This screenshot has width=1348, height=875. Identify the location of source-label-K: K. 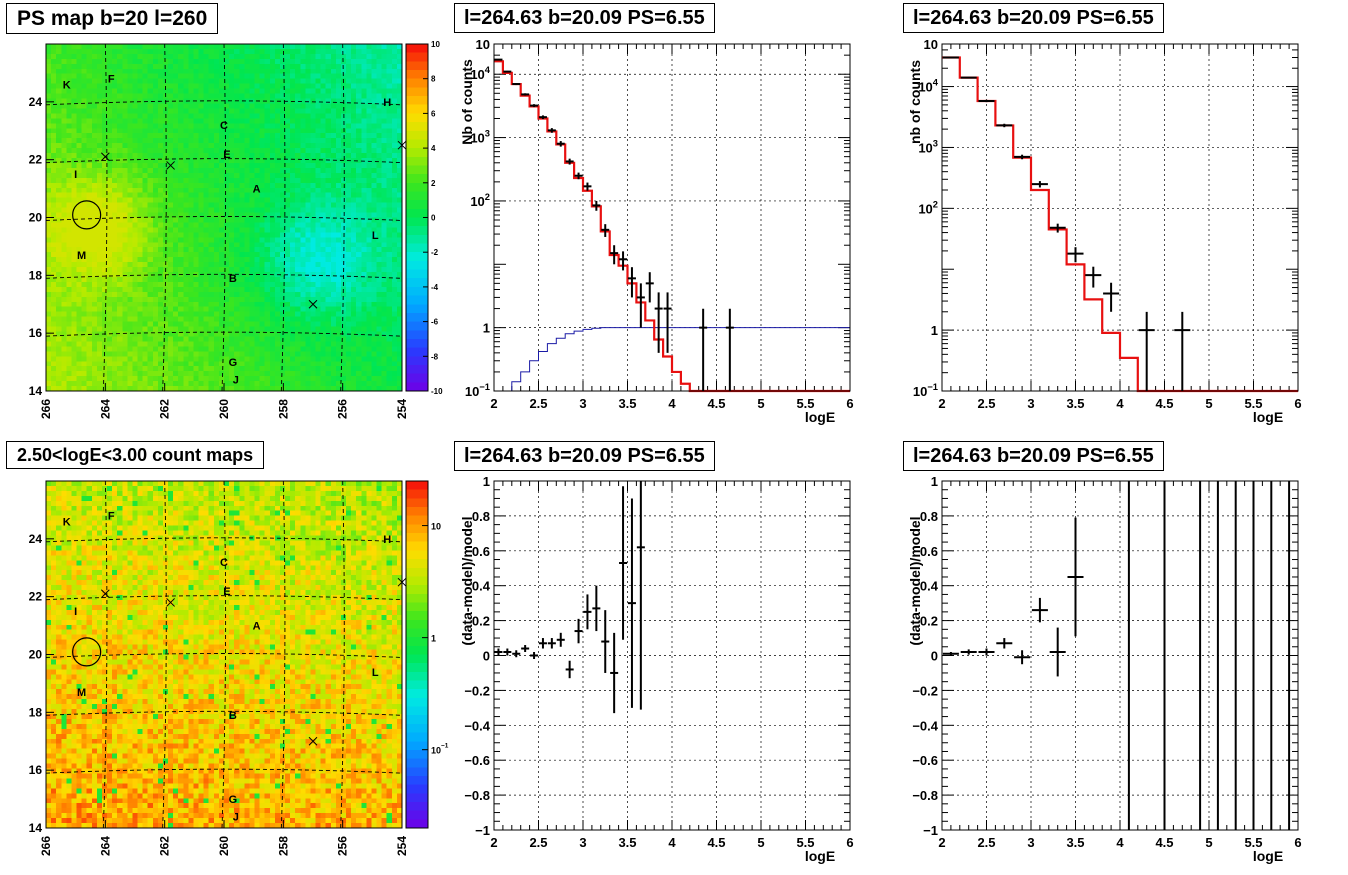
(67, 85).